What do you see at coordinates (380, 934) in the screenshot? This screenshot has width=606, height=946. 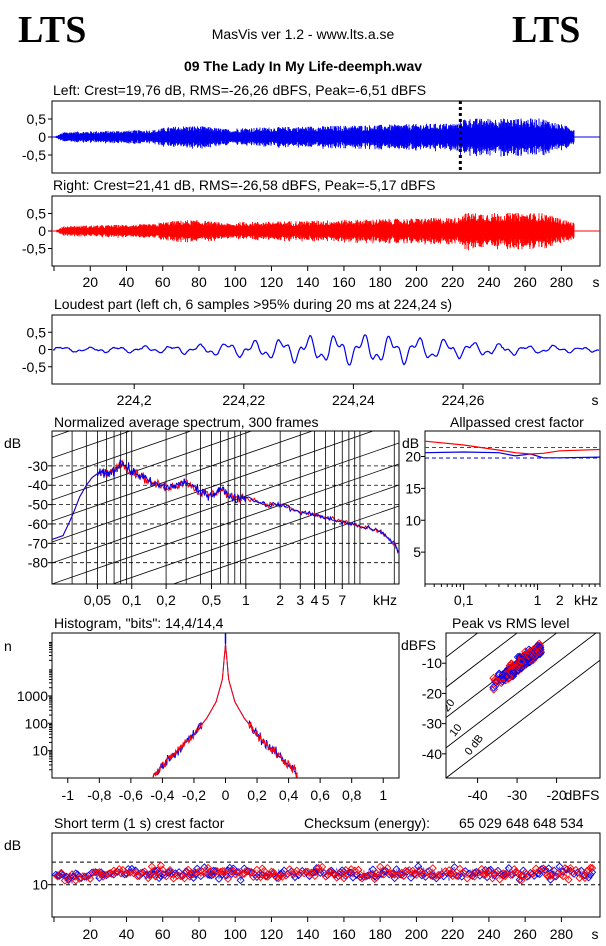 I see `x-tick-label: 180` at bounding box center [380, 934].